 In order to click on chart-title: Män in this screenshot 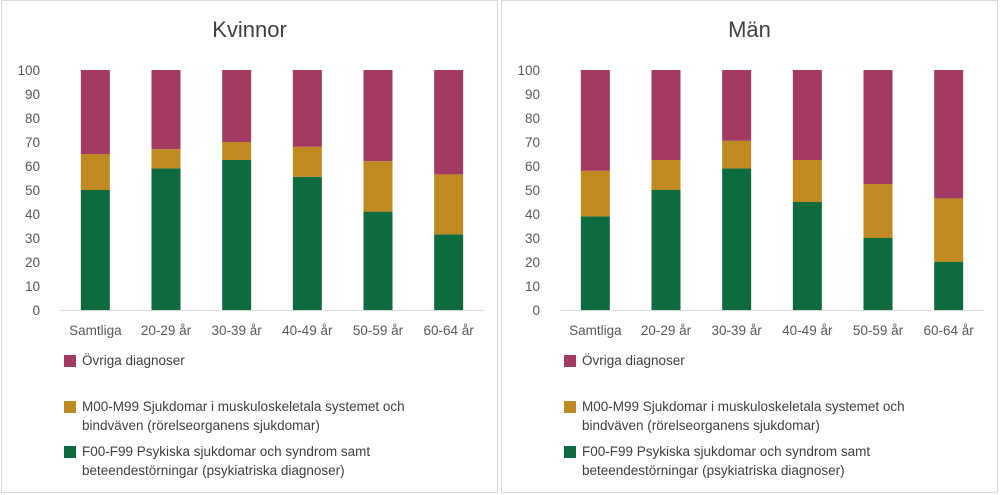, I will do `click(749, 29)`.